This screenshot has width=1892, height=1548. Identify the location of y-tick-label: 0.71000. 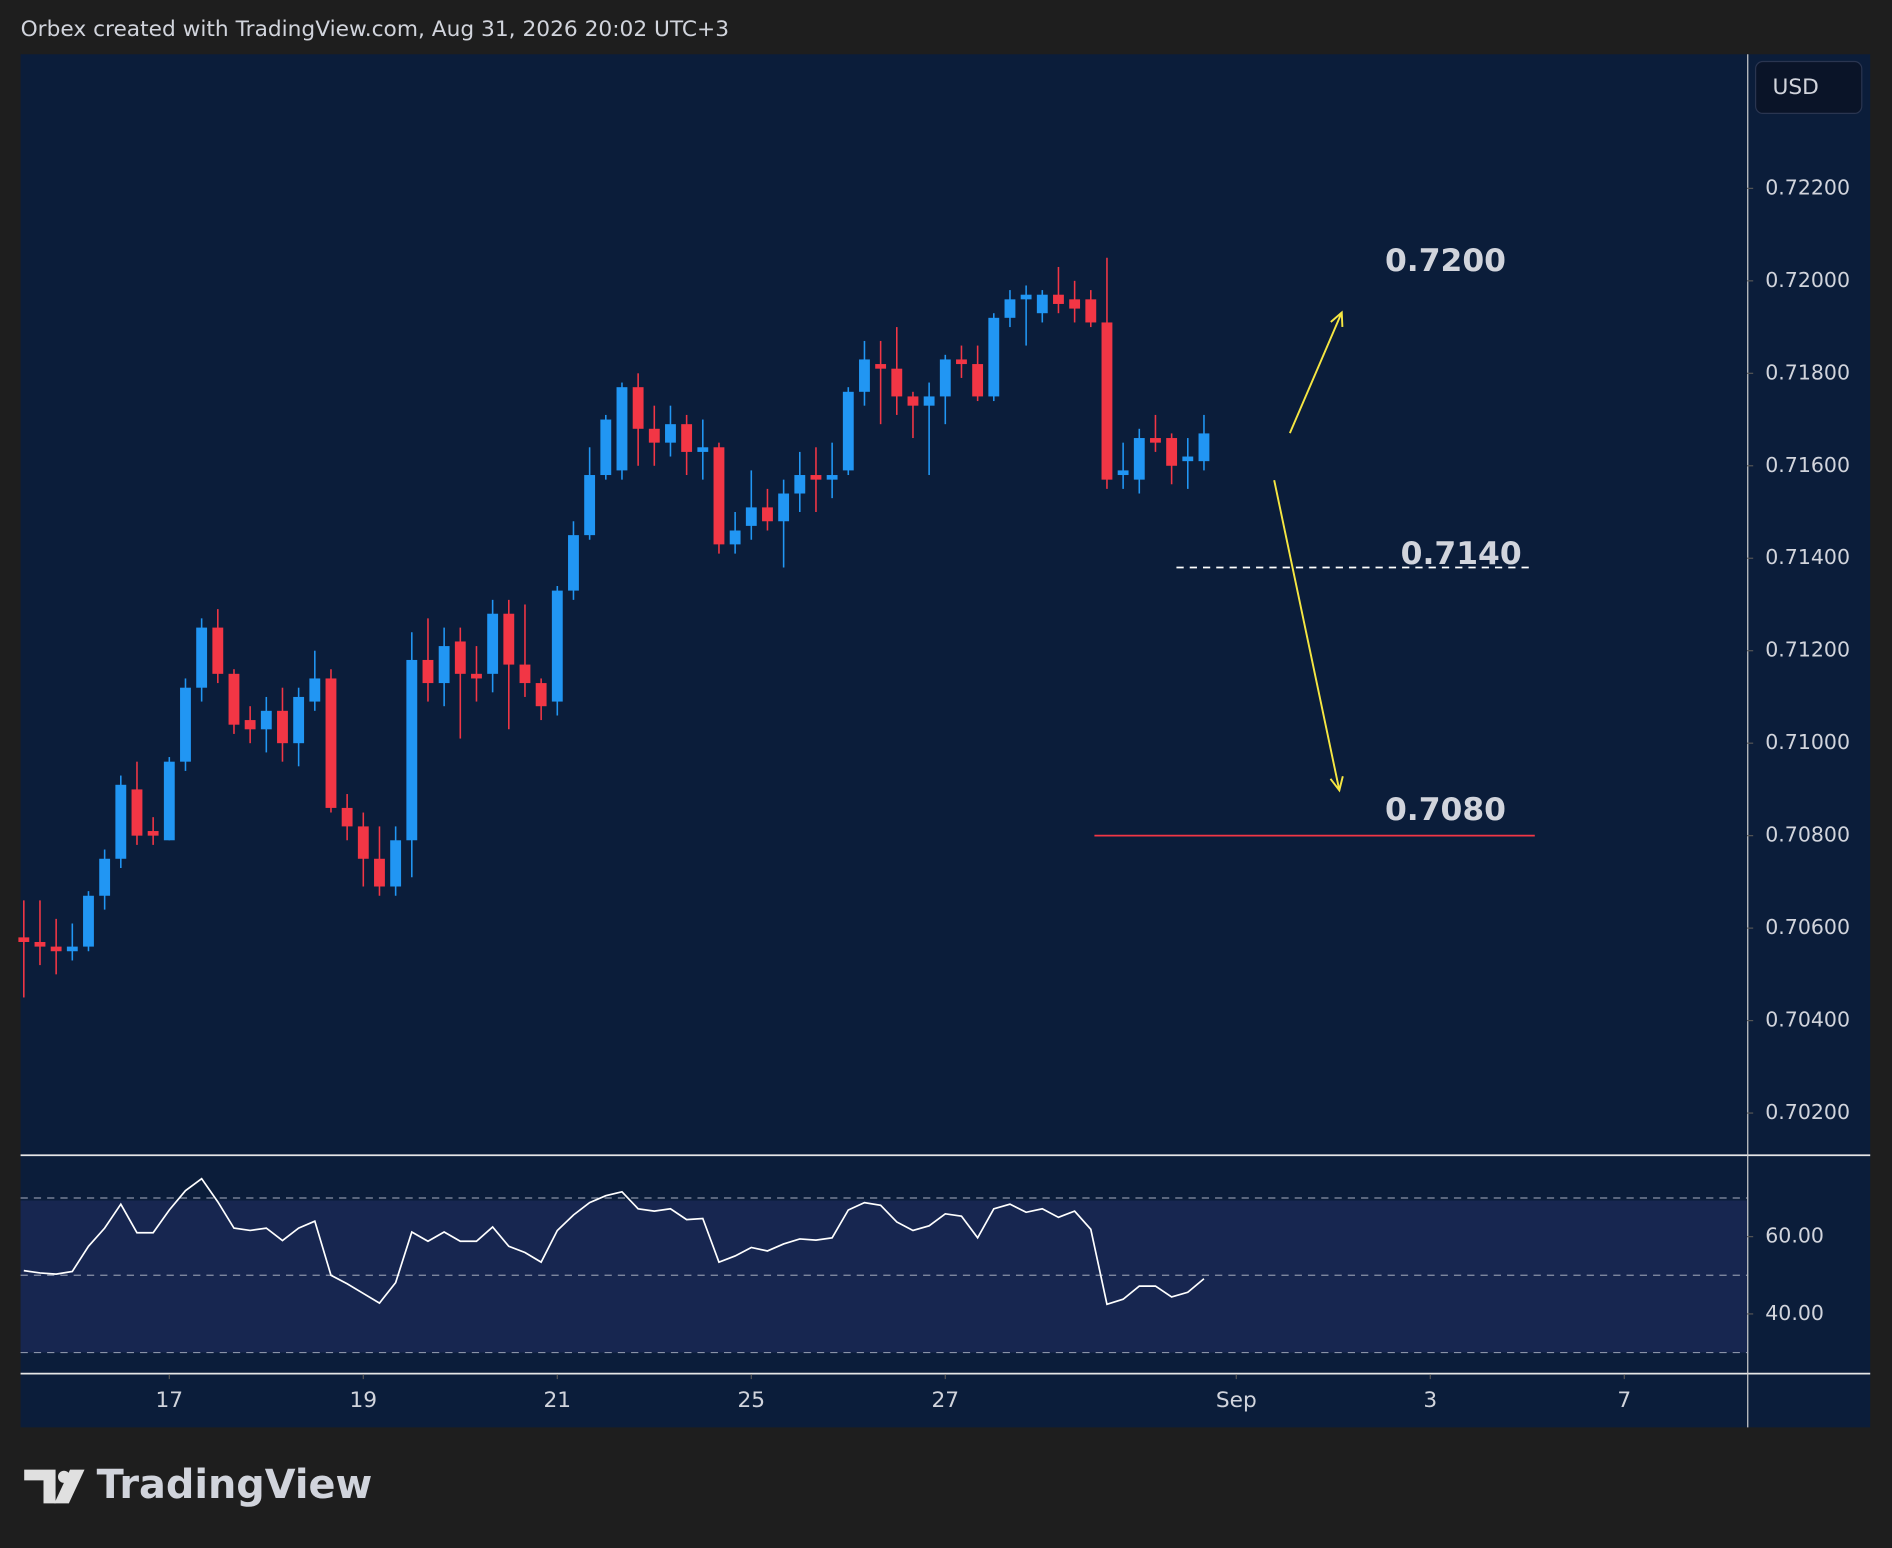
(1807, 742).